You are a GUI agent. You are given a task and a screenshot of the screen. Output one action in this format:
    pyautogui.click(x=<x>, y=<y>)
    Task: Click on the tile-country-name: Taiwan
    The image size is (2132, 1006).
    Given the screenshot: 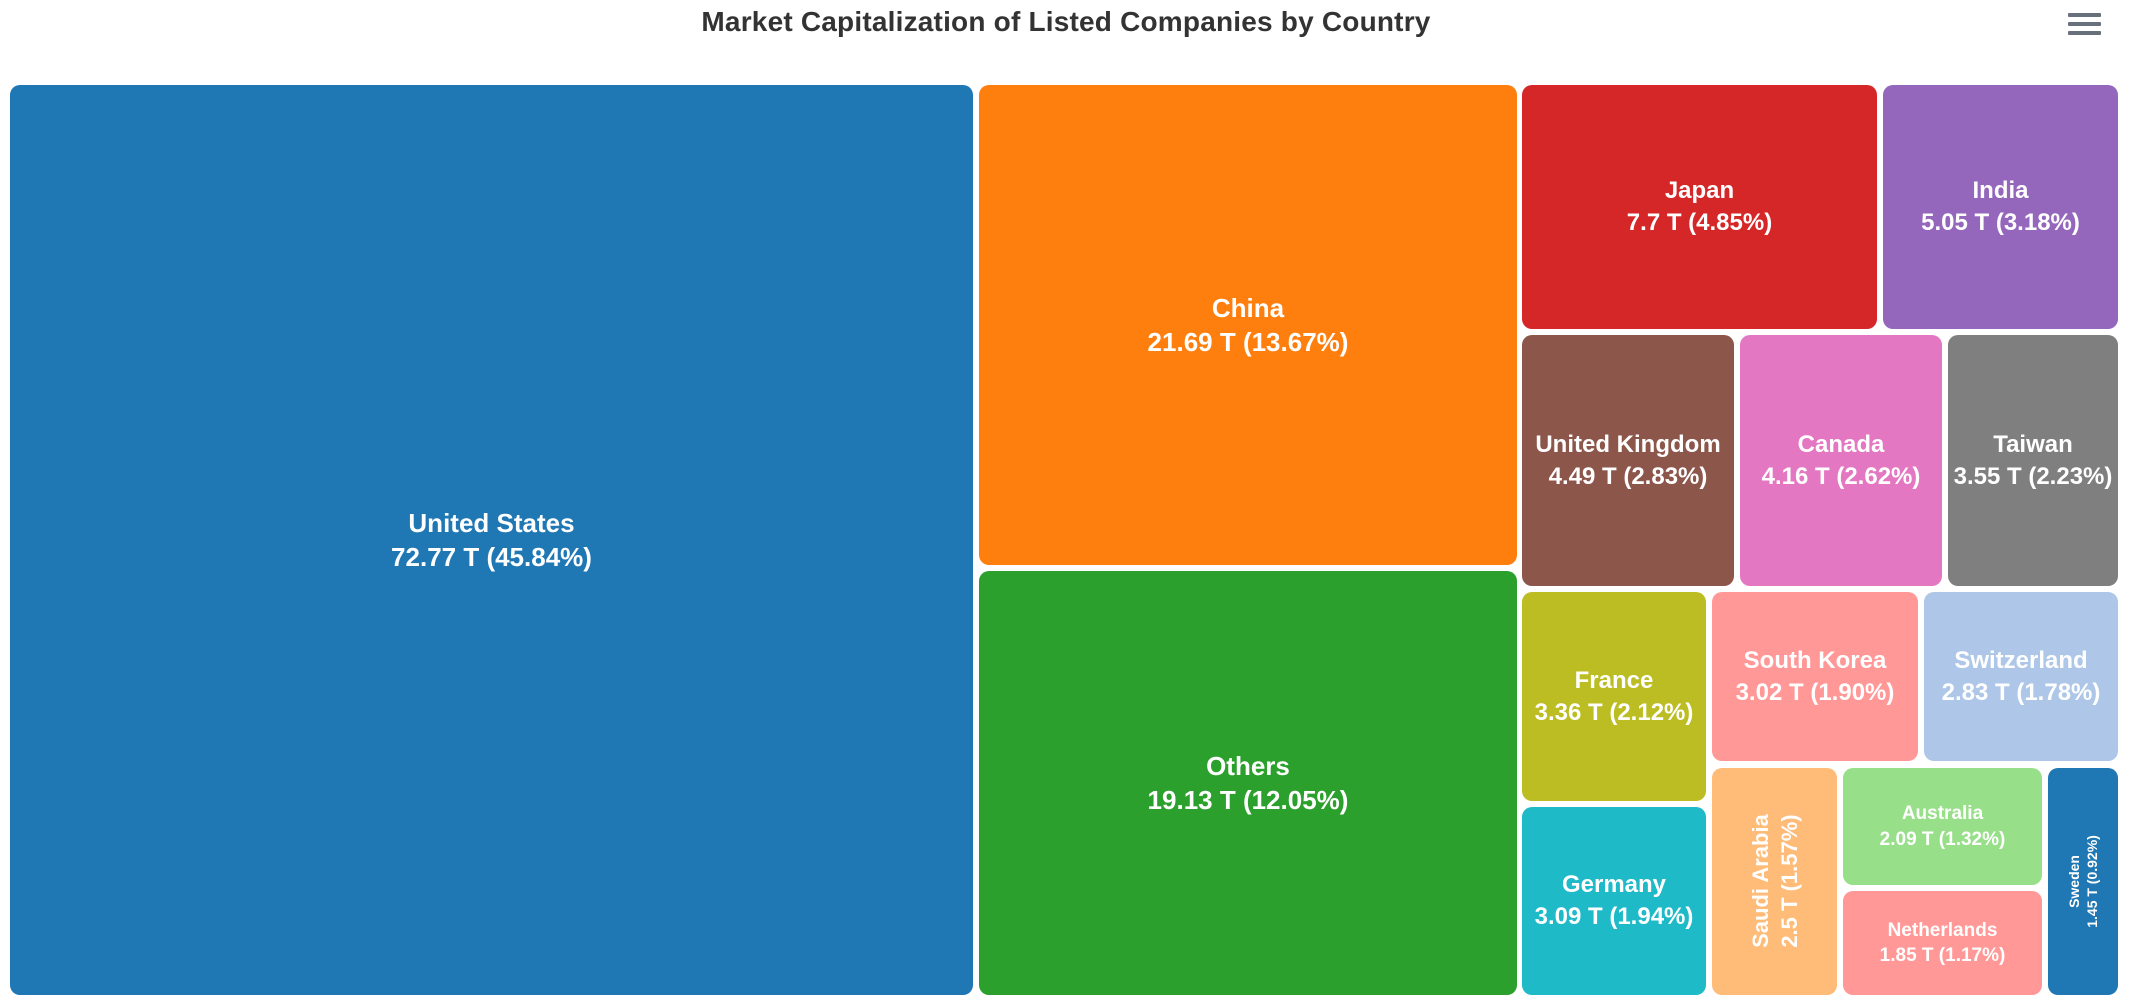 What is the action you would take?
    pyautogui.click(x=2033, y=444)
    